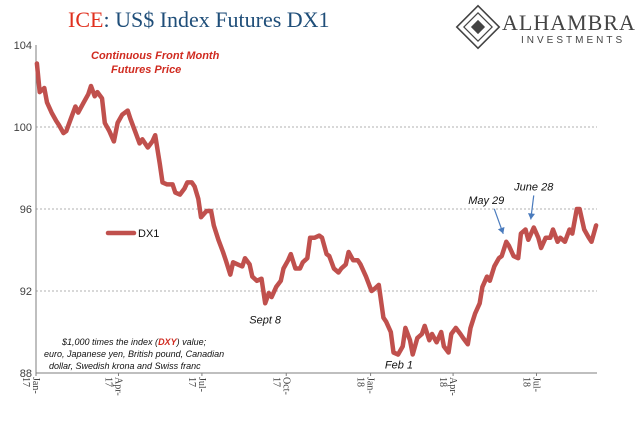 The image size is (641, 426). Describe the element at coordinates (146, 70) in the screenshot. I see `subtitle-line2: Futures Price` at that location.